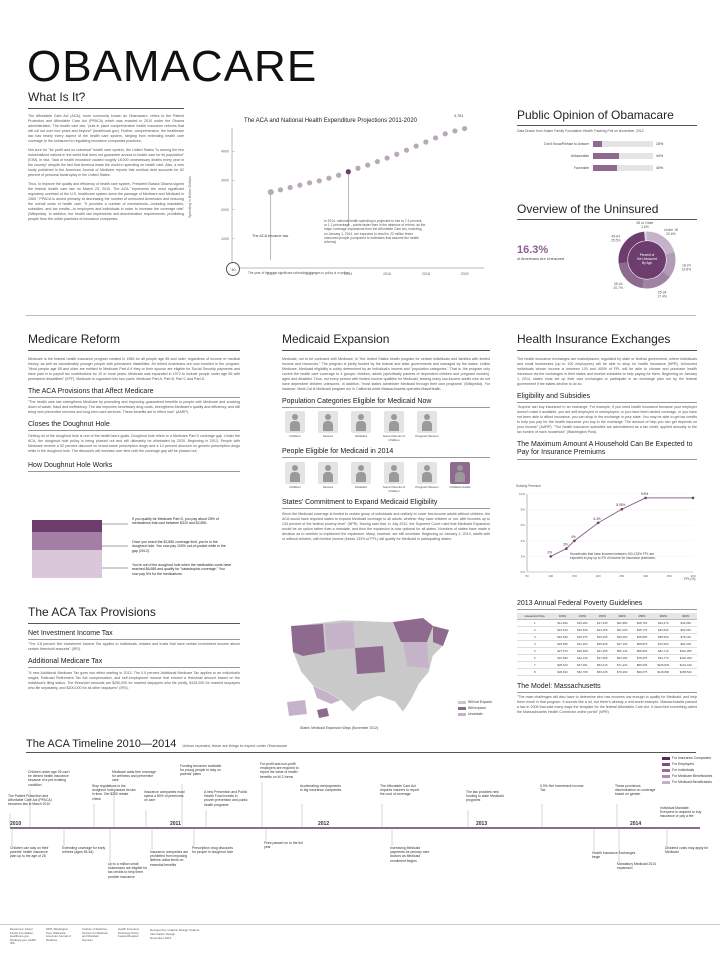  I want to click on person-icon-head, so click(394, 417).